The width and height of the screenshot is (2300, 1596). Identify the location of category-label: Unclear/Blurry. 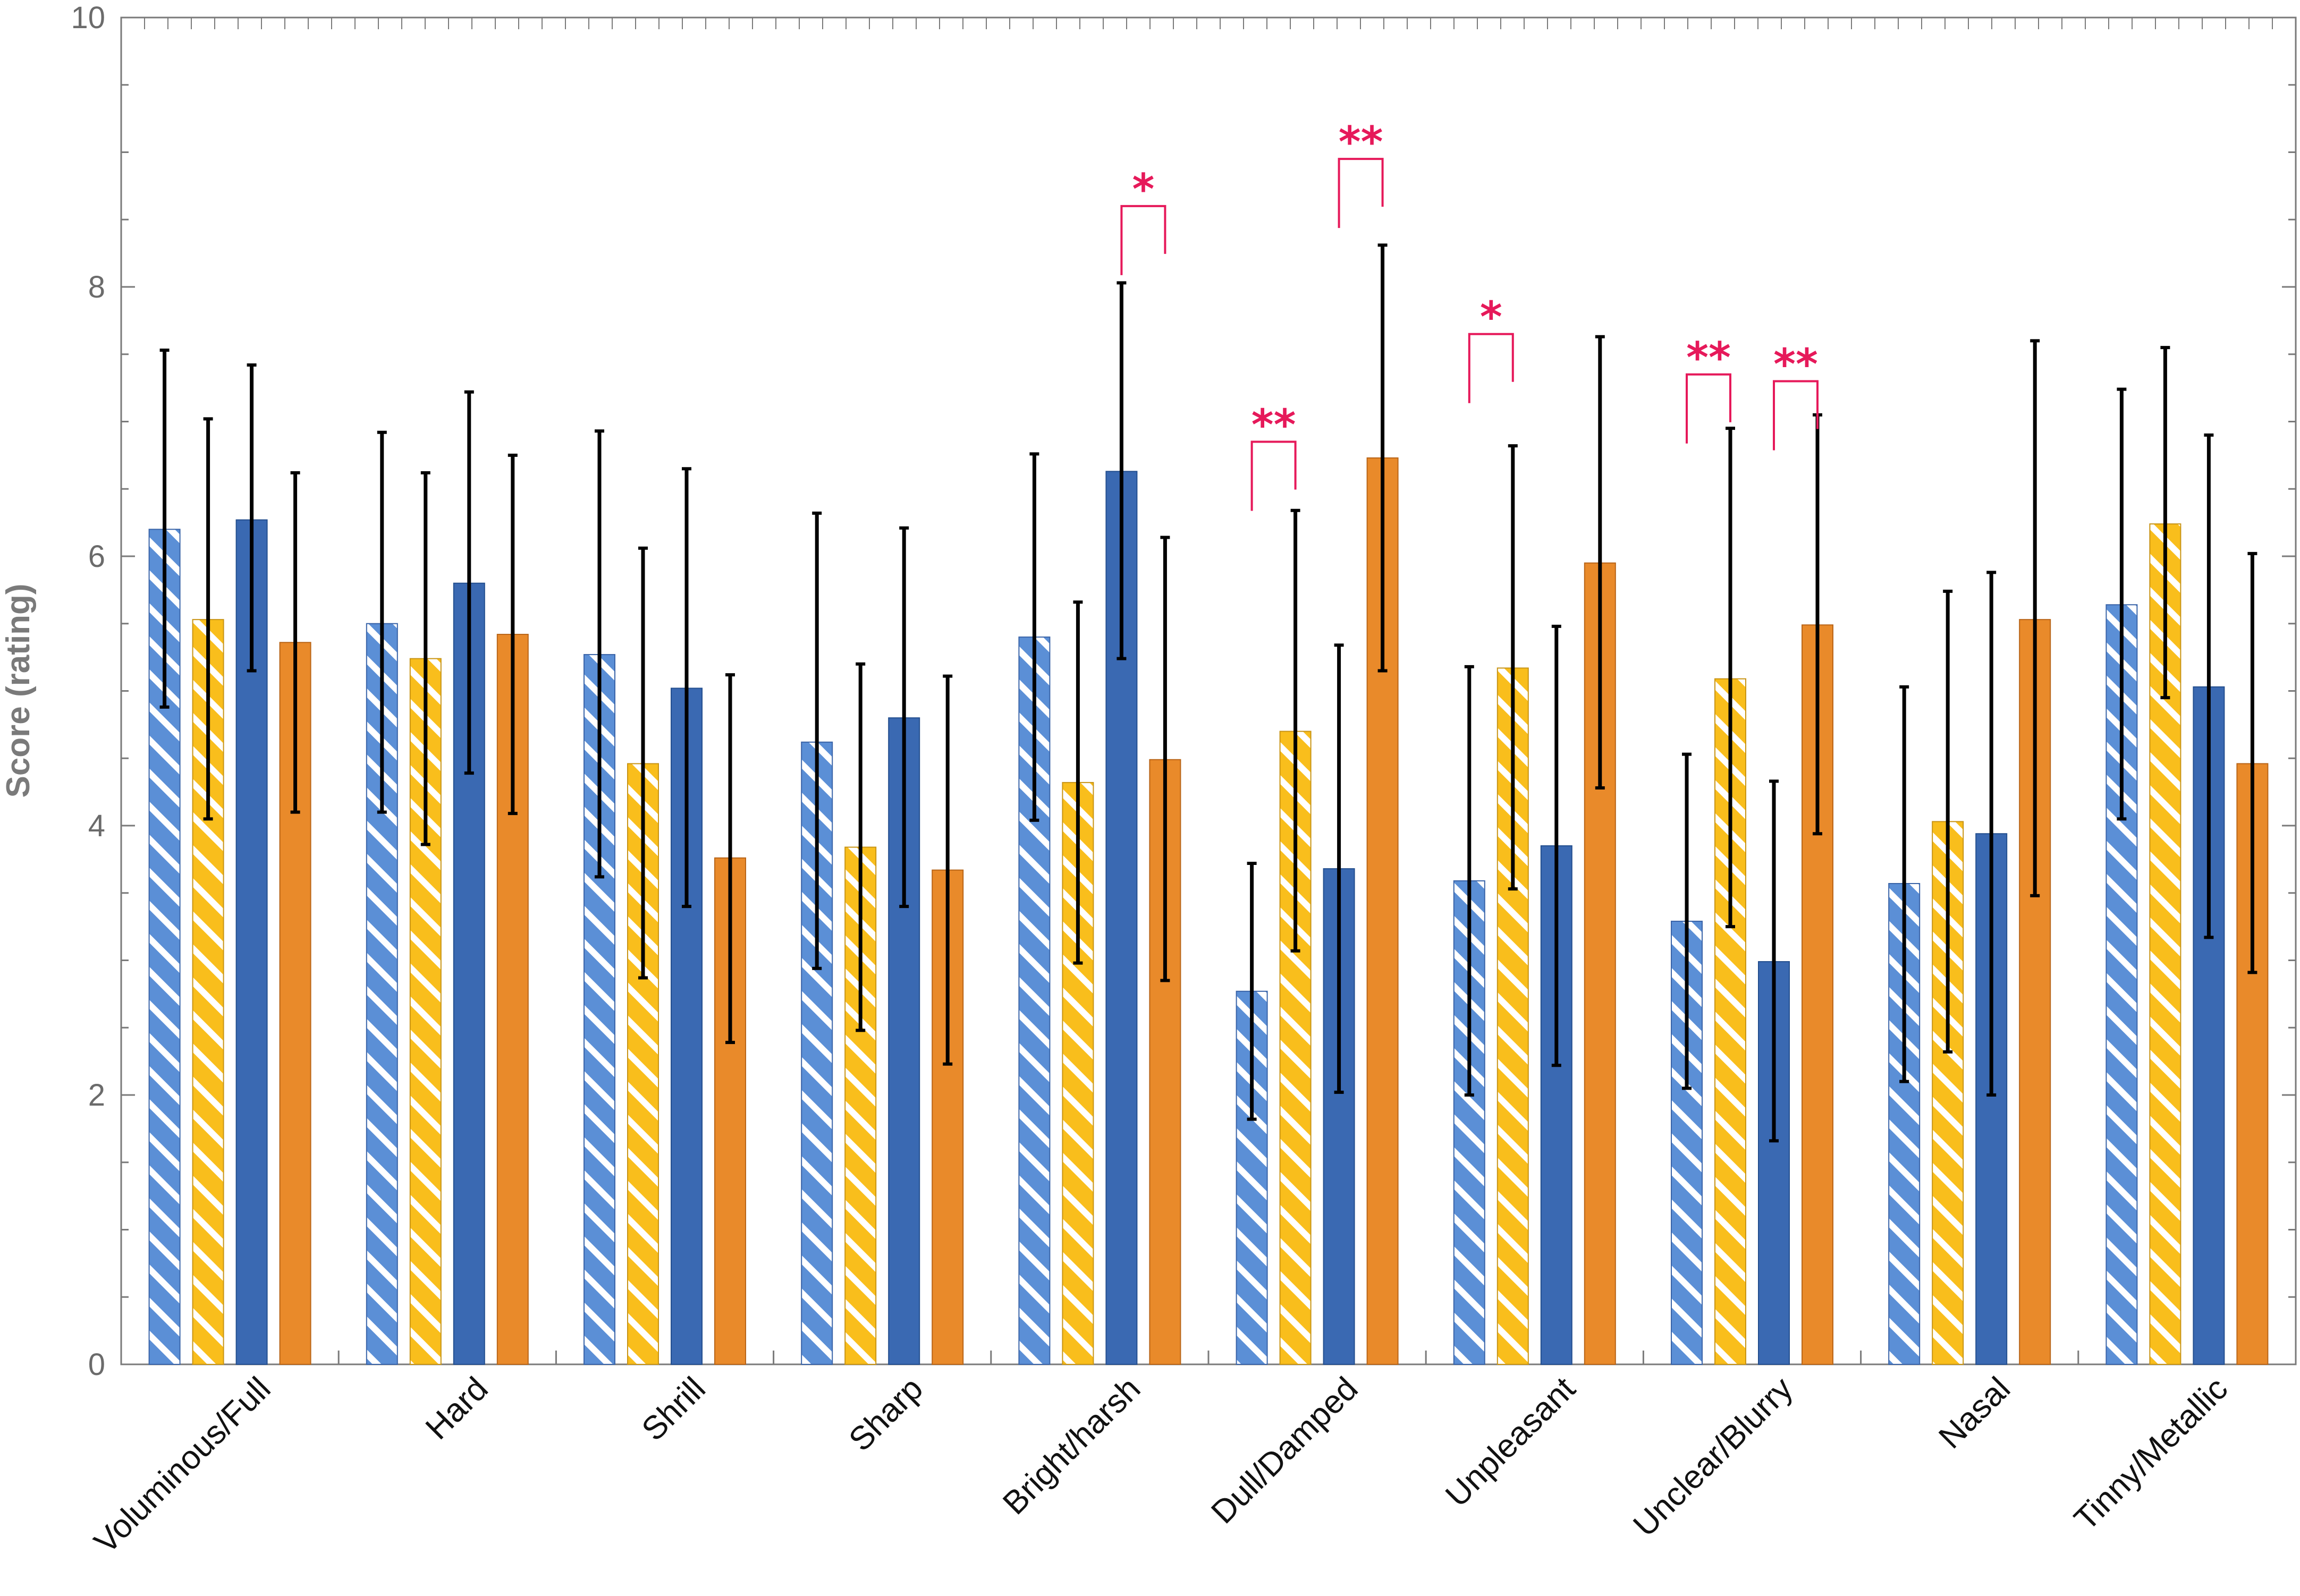
(1713, 1457).